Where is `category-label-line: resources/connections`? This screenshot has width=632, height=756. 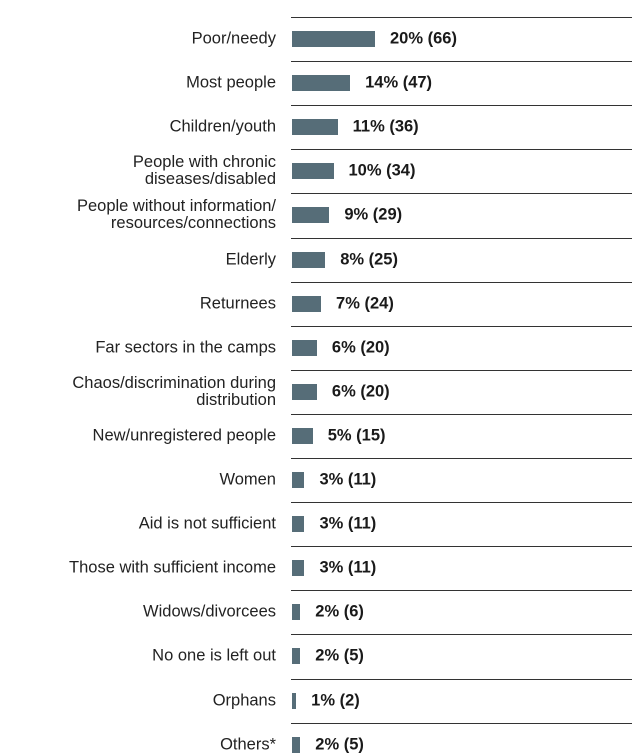
category-label-line: resources/connections is located at coordinates (193, 223).